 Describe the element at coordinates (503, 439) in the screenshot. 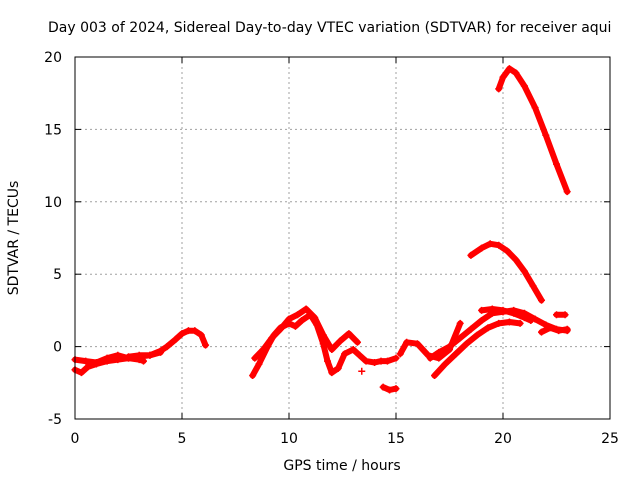

I see `x-tick-label: 20` at that location.